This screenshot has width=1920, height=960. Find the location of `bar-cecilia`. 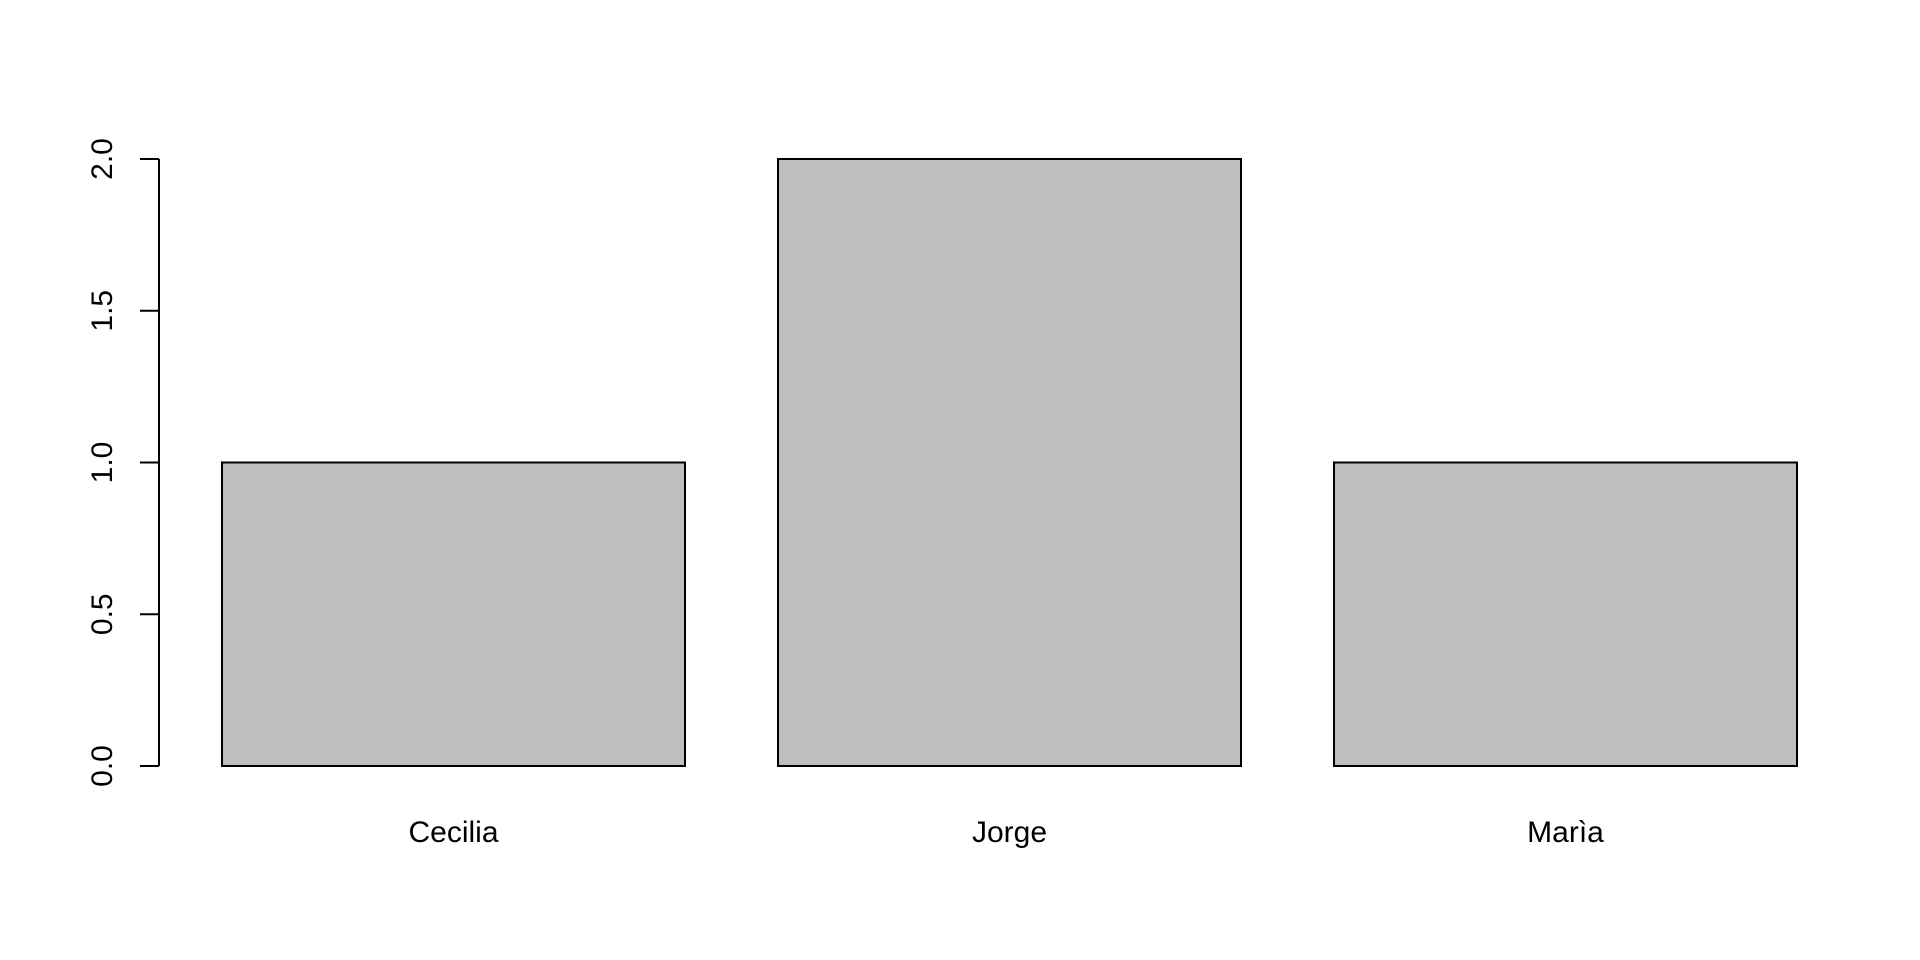

bar-cecilia is located at coordinates (453, 614).